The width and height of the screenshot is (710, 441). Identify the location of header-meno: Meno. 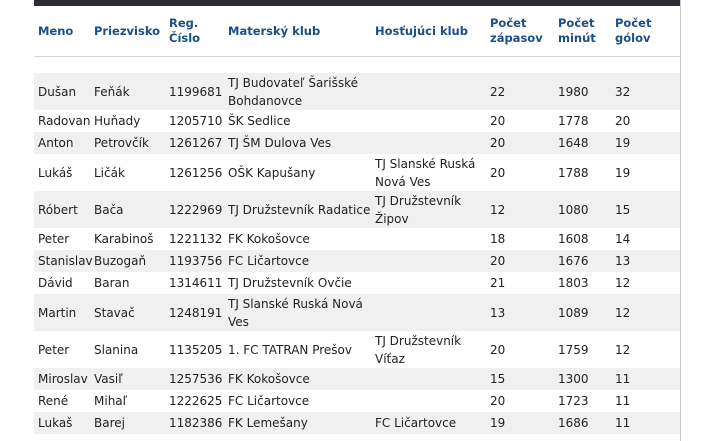
(62, 31).